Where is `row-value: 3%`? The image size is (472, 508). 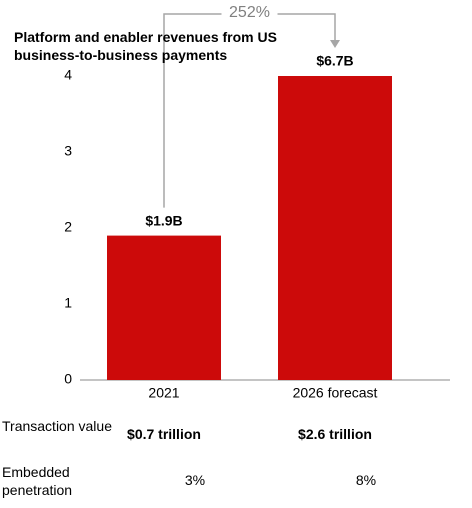 row-value: 3% is located at coordinates (195, 480).